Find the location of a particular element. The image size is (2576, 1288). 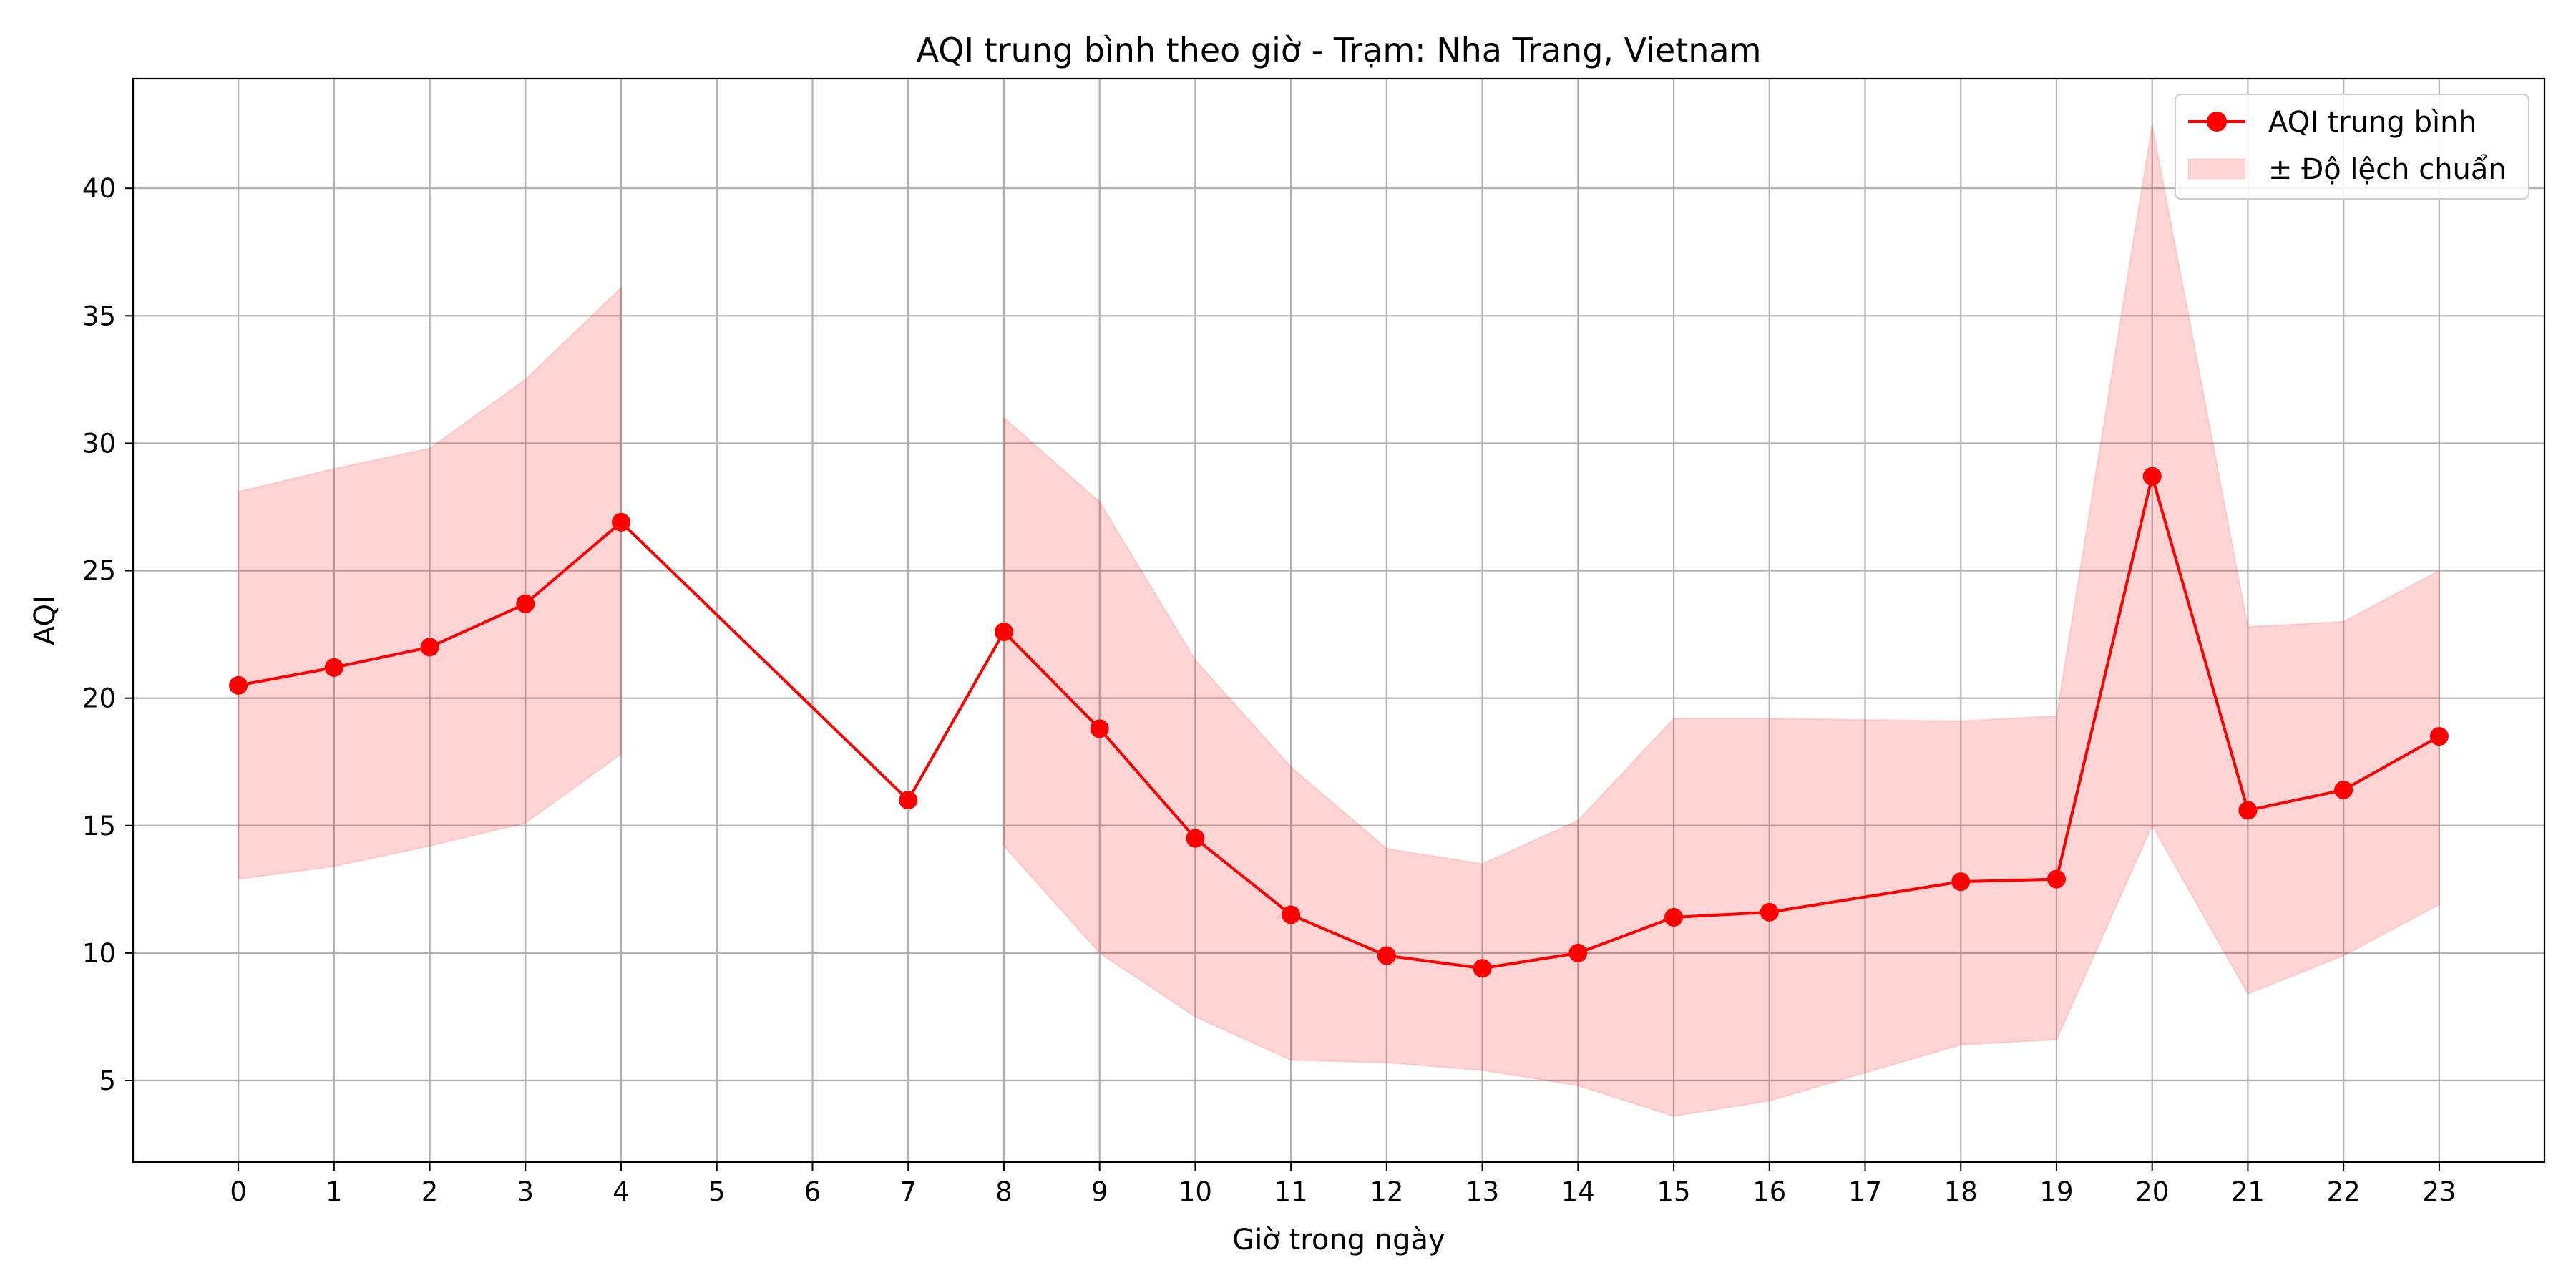

legend: AQI trung bình ± Độ lệch chuẩn is located at coordinates (2352, 147).